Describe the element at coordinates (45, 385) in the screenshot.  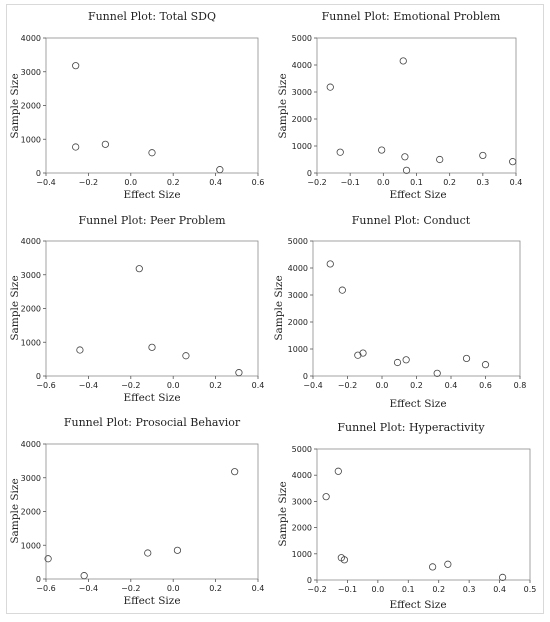
I see `x-tick-label: −0.6` at that location.